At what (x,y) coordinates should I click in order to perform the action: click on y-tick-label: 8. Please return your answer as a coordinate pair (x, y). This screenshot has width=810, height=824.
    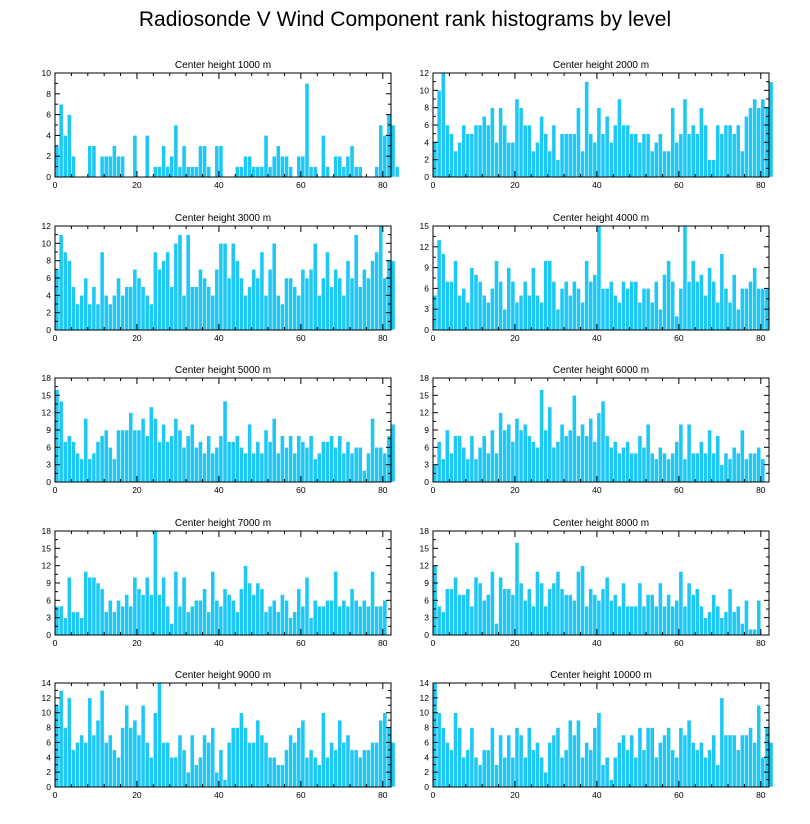
    Looking at the image, I should click on (426, 728).